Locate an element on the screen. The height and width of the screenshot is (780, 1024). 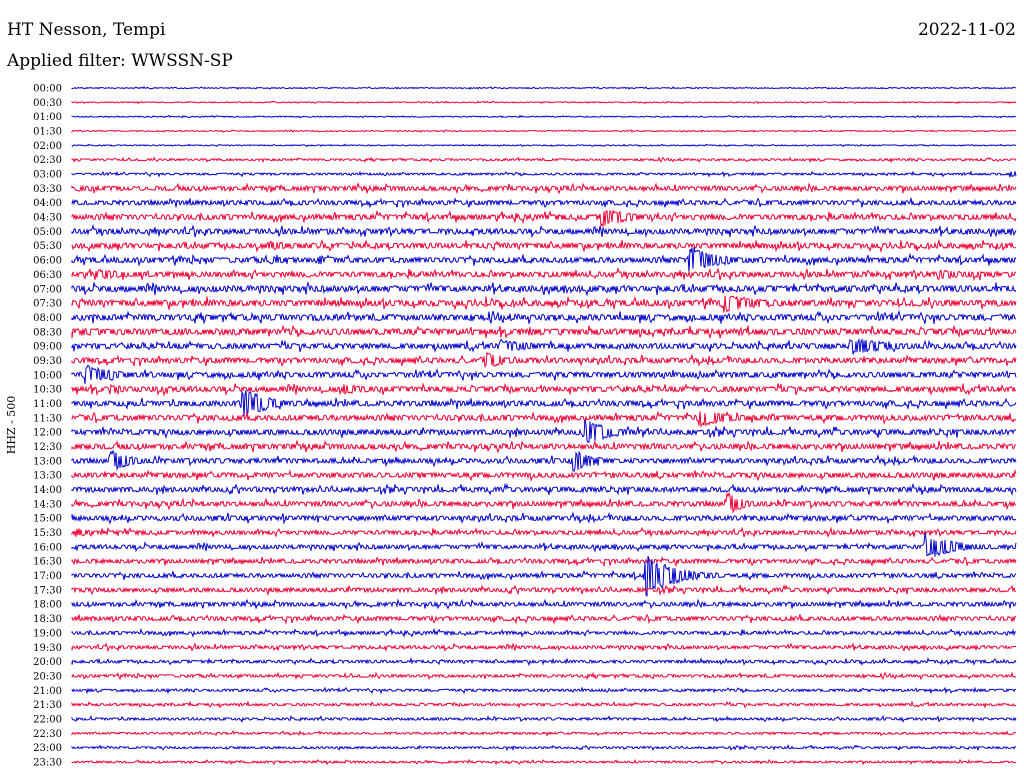
row-time-label: 08:00 is located at coordinates (47, 318).